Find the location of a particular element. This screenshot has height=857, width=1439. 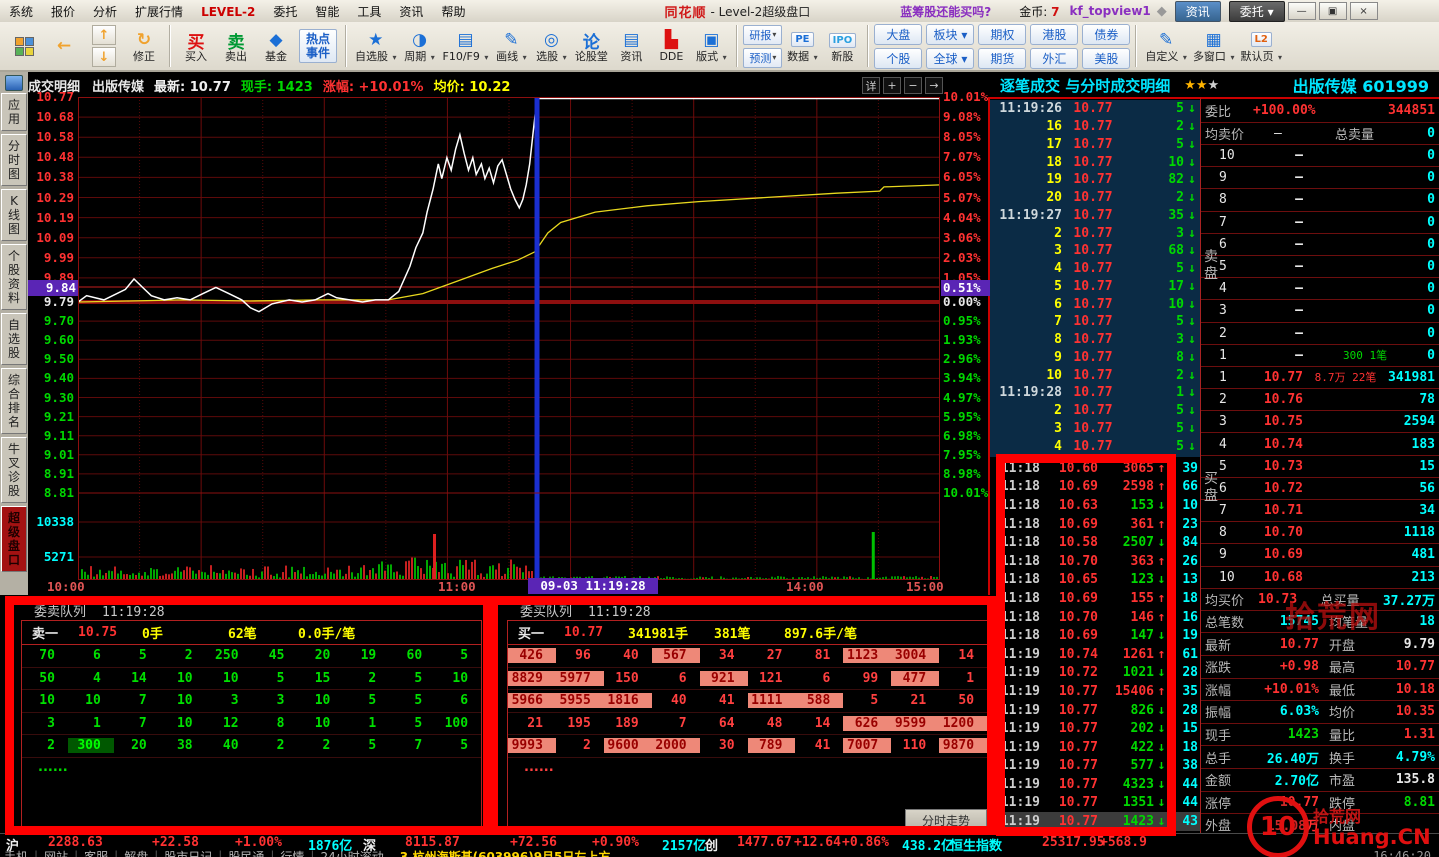

menu-item: 帮助 is located at coordinates (453, 11).